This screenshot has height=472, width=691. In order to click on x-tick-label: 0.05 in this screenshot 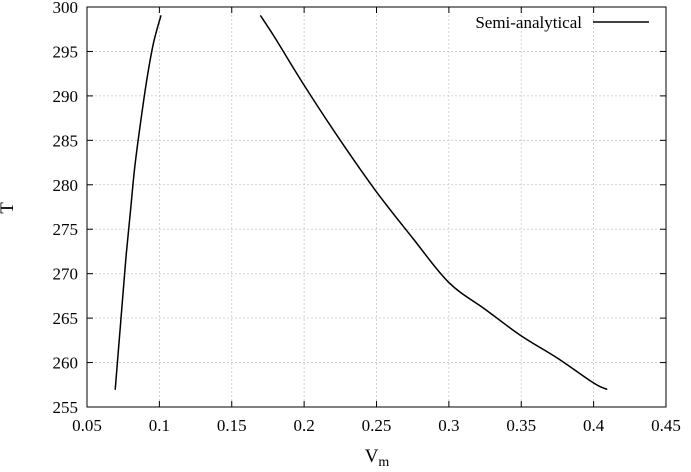, I will do `click(87, 425)`.